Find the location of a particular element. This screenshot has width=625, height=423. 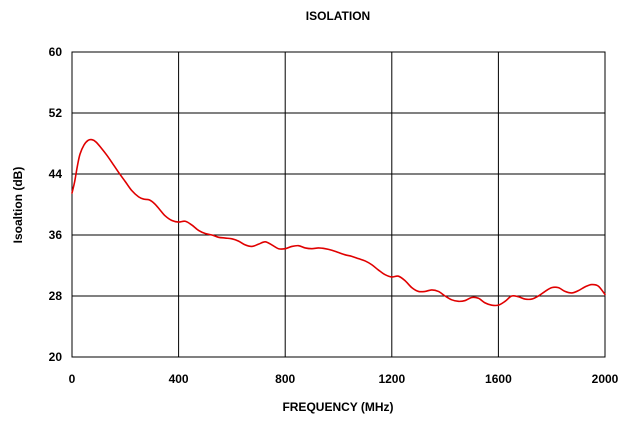

x-axis-ticks: 0 400 800 1200 1600 2000 is located at coordinates (344, 379).